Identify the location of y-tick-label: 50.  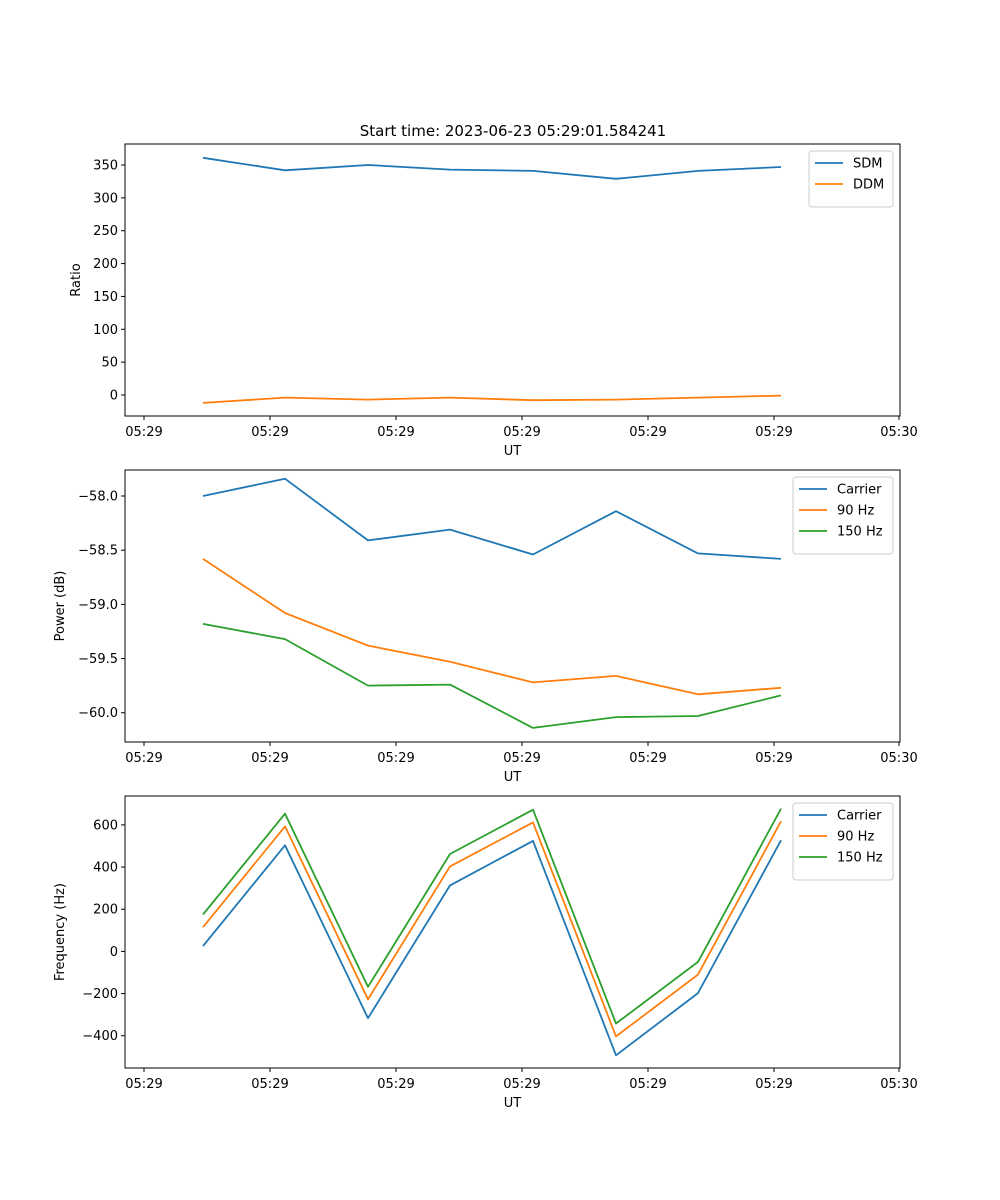
(109, 363).